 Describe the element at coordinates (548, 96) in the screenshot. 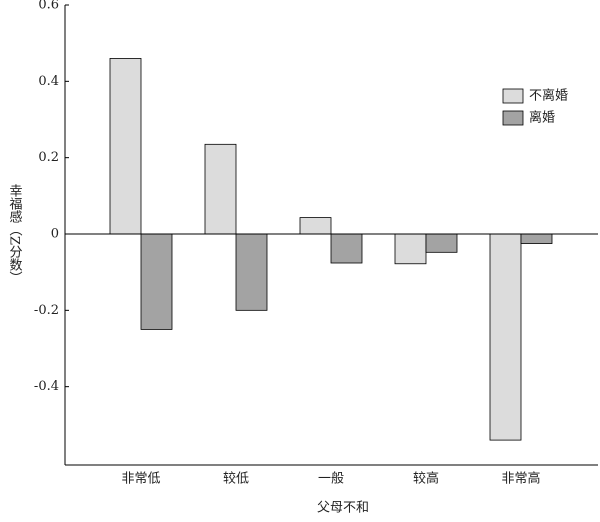

I see `legend-label: 不离婚` at that location.